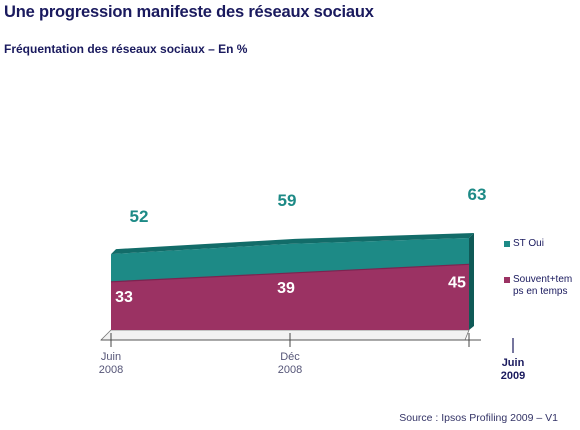 The height and width of the screenshot is (430, 580). I want to click on legend-item-souvent-label: Souvent+tem ps en temps, so click(542, 286).